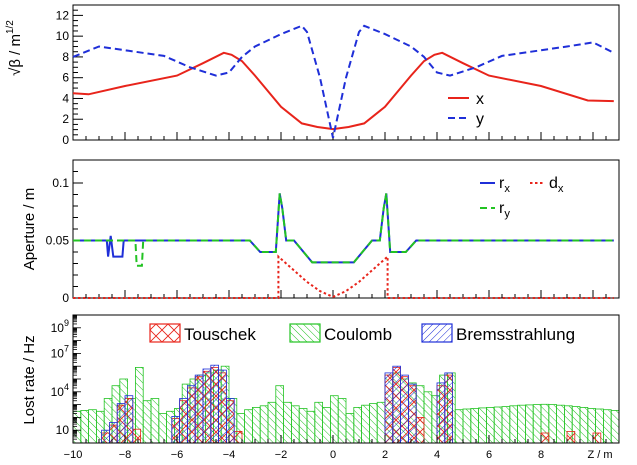 This screenshot has width=637, height=465. Describe the element at coordinates (437, 333) in the screenshot. I see `legend-swatch-bremsstrahlung` at that location.